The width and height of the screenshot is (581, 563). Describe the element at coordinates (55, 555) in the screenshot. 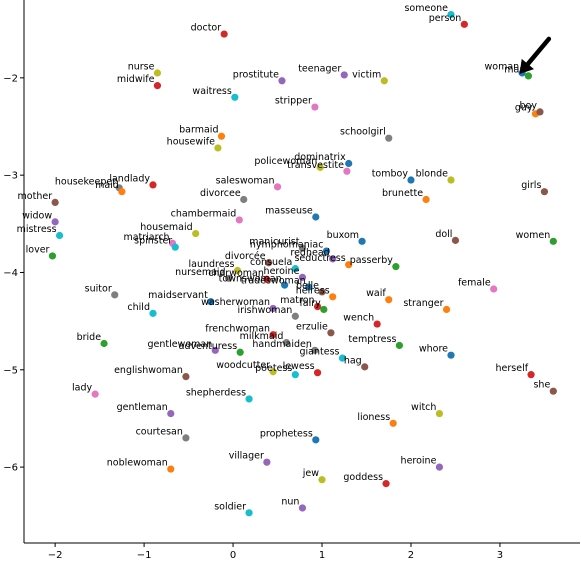

I see `x-tick-label: −2` at that location.